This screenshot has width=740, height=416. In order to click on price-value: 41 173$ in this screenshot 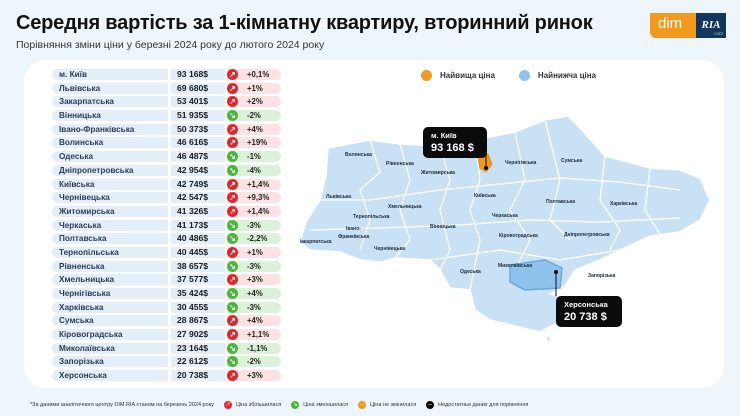, I will do `click(193, 224)`.